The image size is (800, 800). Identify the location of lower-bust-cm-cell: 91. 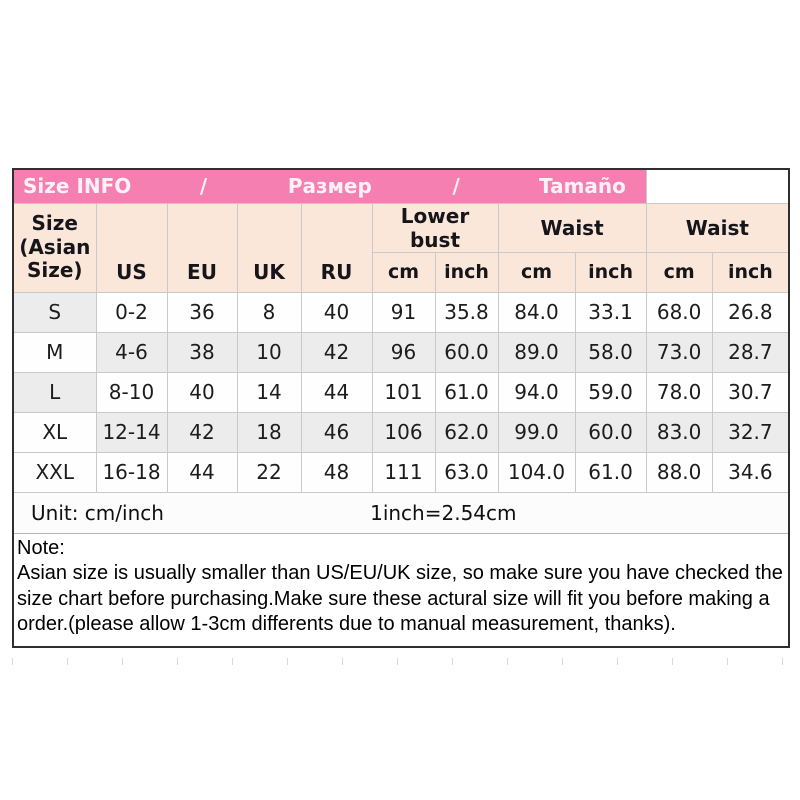
(403, 312).